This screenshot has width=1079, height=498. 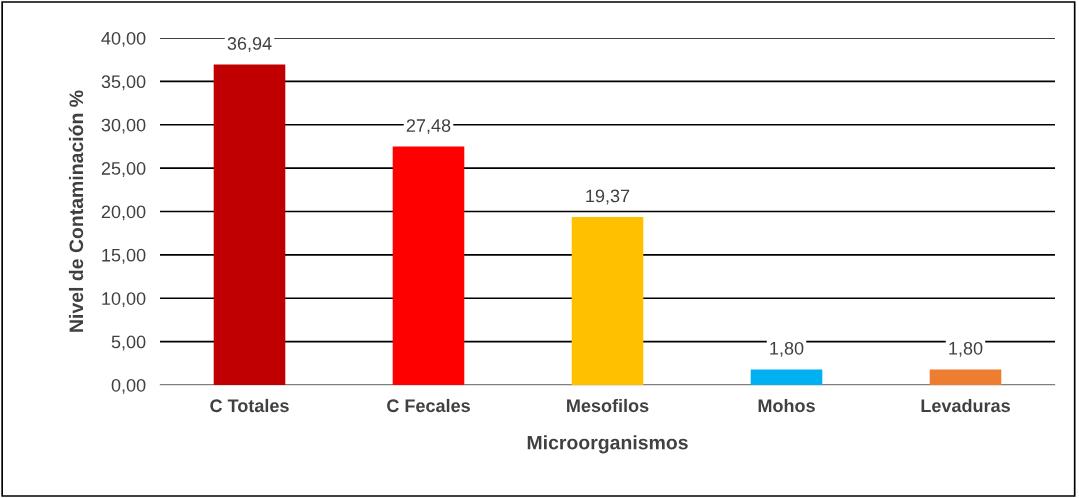 I want to click on x-tick-label: C Fecales, so click(x=428, y=405).